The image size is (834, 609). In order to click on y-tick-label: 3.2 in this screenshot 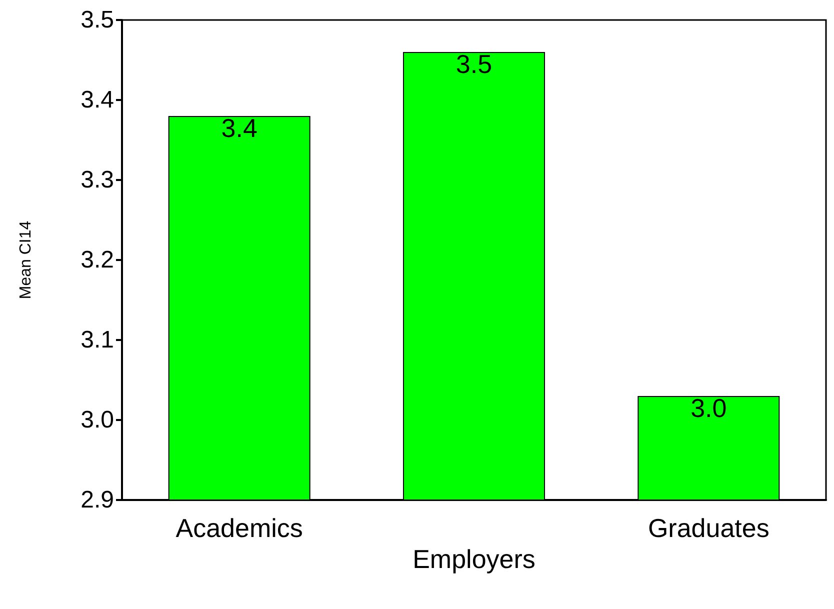, I will do `click(97, 260)`.